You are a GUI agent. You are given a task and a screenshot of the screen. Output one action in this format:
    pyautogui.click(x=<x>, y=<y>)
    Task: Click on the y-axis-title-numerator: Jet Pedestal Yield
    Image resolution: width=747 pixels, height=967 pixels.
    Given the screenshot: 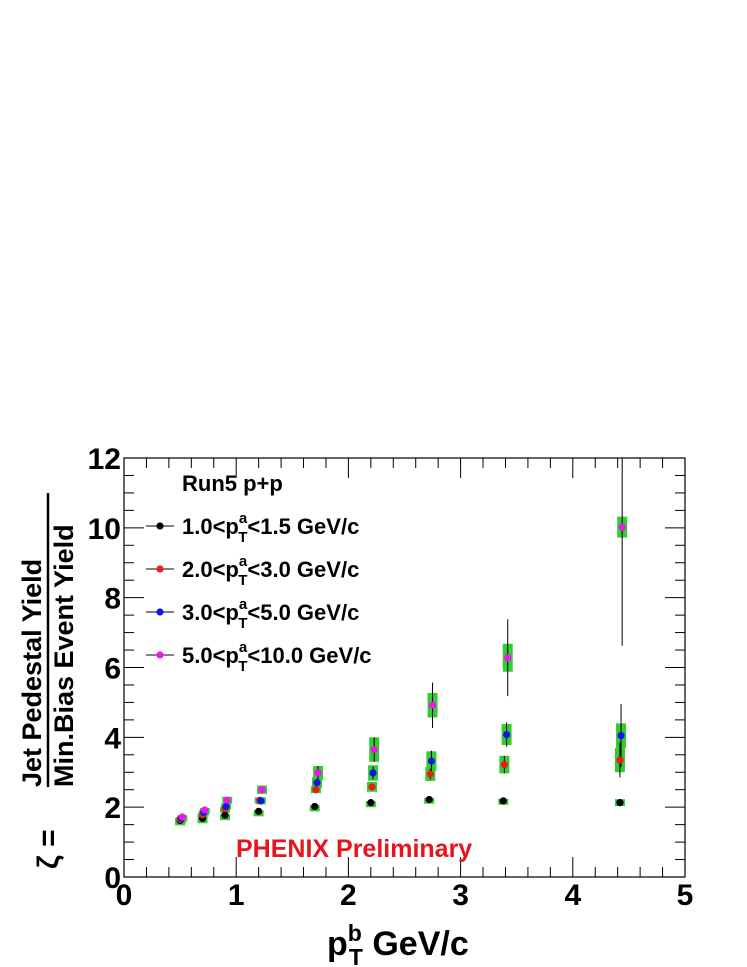 What is the action you would take?
    pyautogui.click(x=32, y=673)
    